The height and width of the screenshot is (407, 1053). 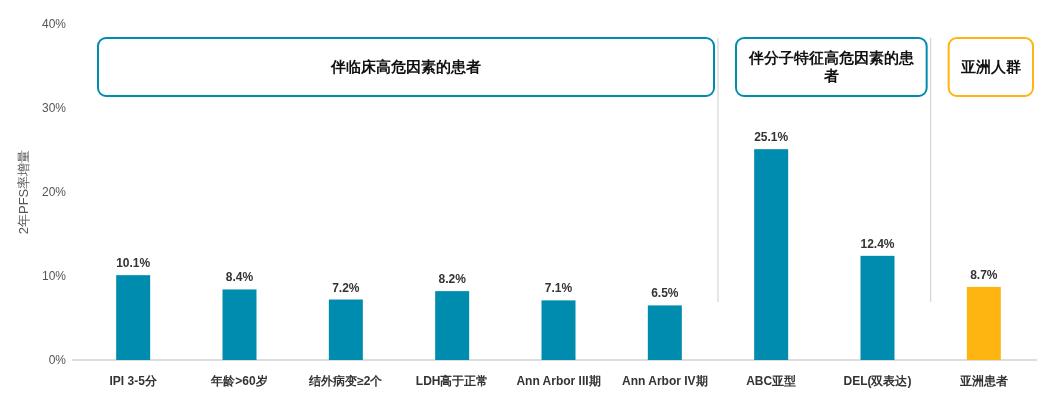 I want to click on x-tick-label: LDH高于正常, so click(x=452, y=381).